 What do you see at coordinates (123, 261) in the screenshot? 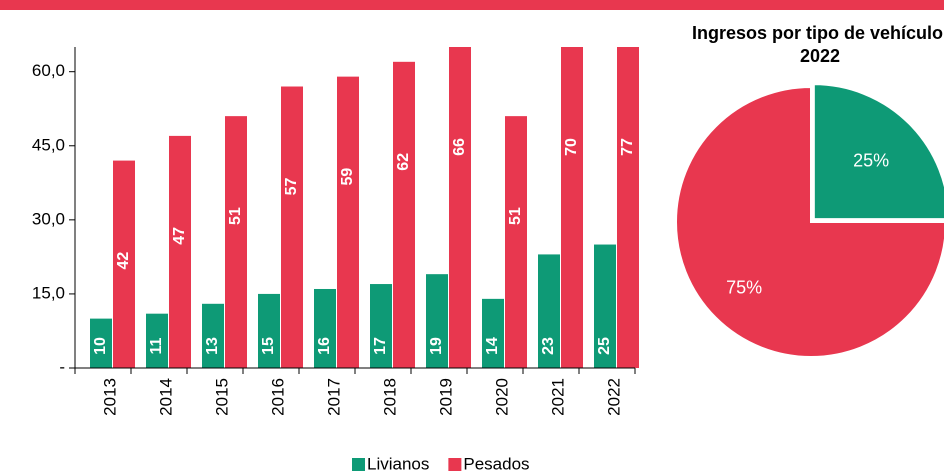
I see `bar-label: 42` at bounding box center [123, 261].